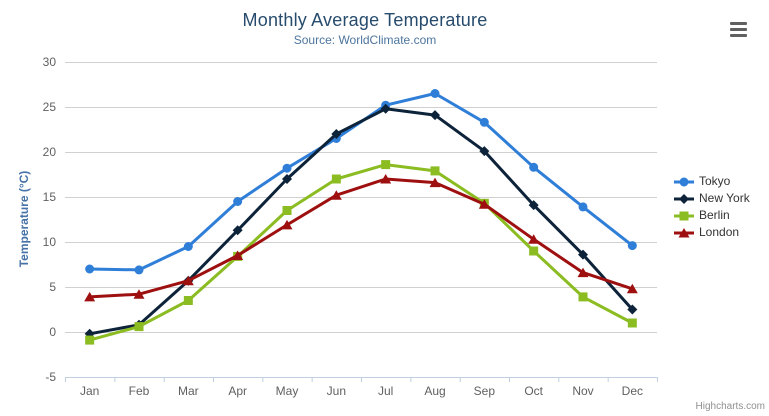 This screenshot has width=769, height=416. I want to click on legend-item-berlin: Berlin, so click(712, 215).